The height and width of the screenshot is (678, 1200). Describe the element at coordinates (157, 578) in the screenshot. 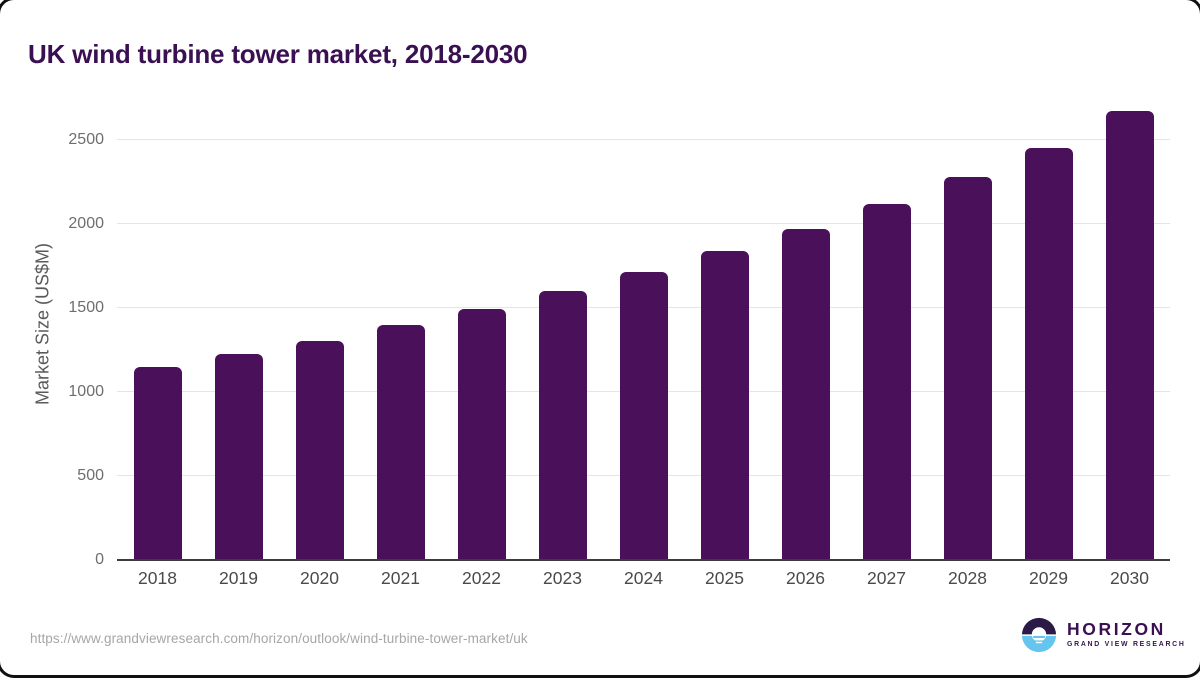

I see `x-tick-label-2018: 2018` at that location.